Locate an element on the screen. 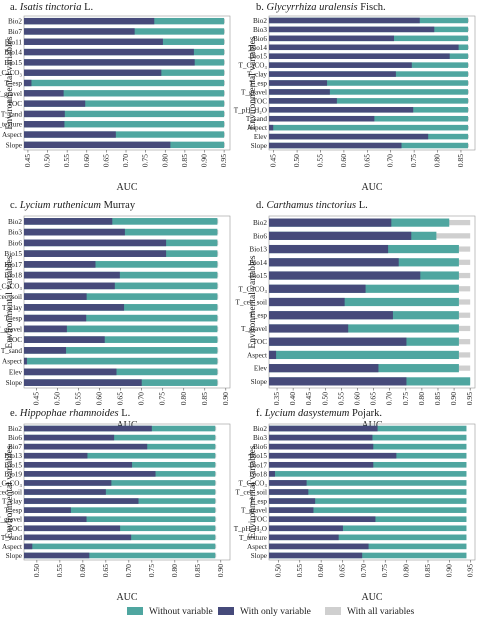 Image resolution: width=487 pixels, height=620 pixels. x-tick-label: 0.70 is located at coordinates (389, 398).